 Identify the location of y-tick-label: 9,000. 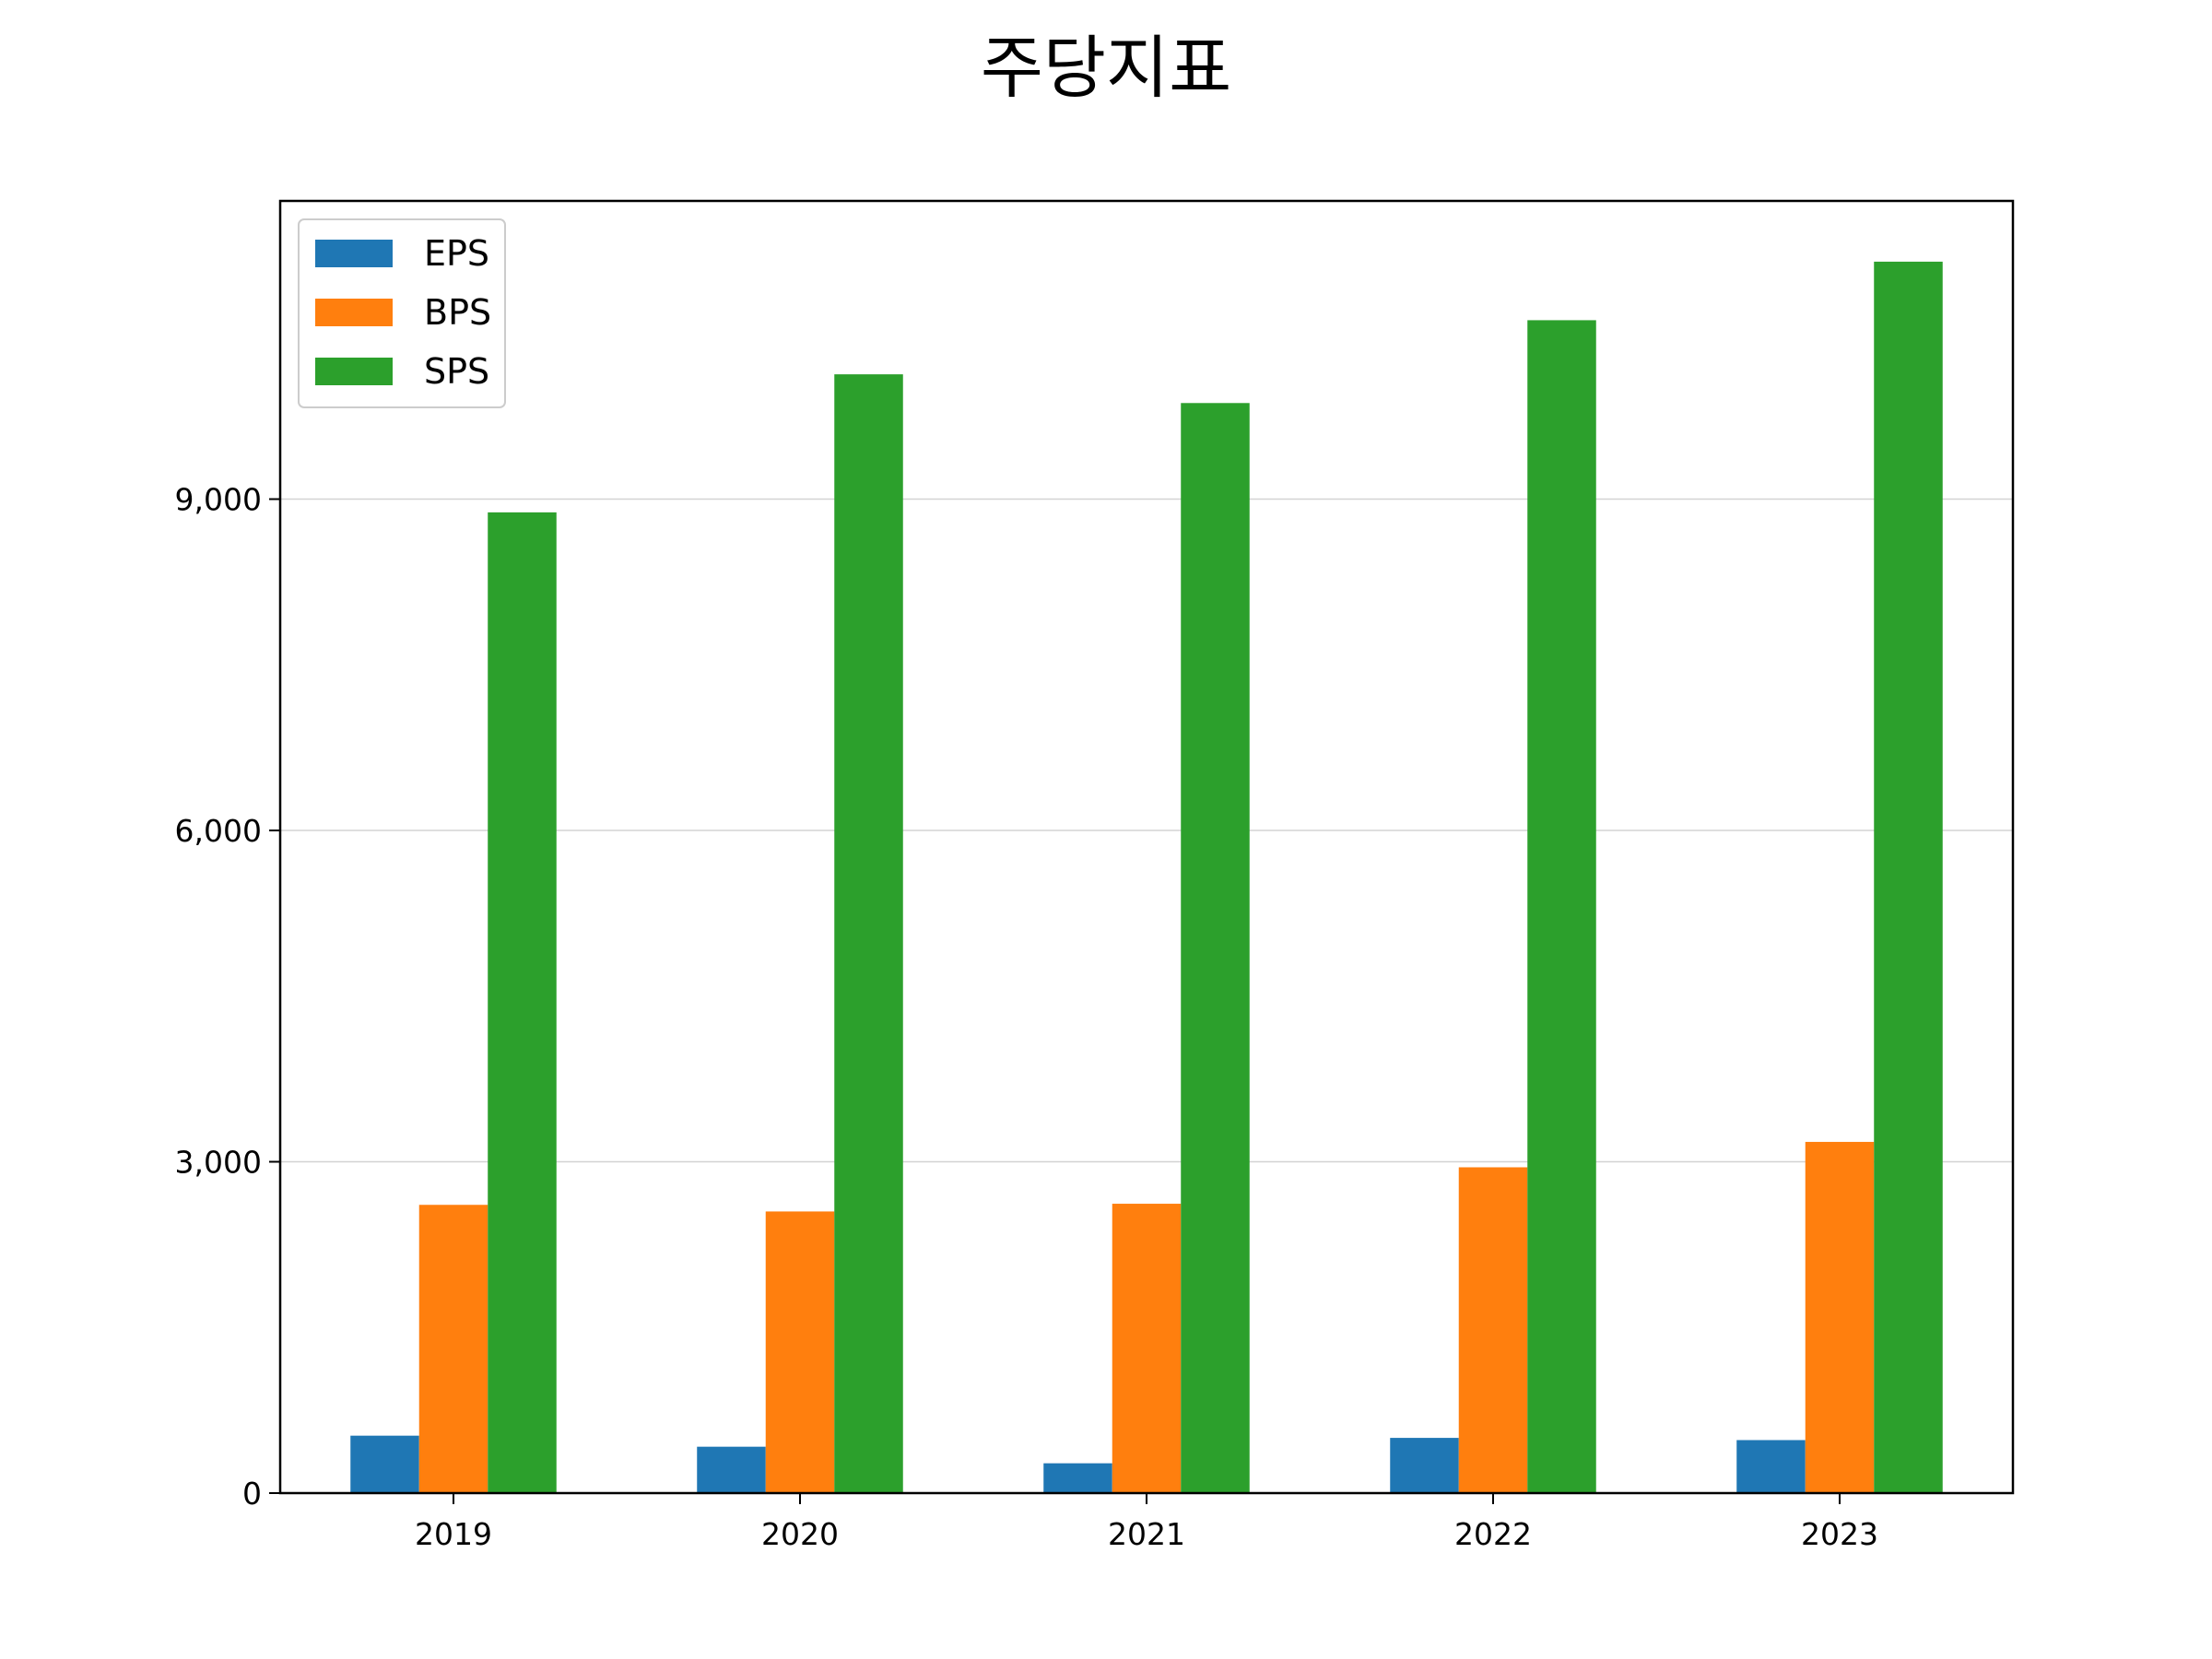
(218, 500).